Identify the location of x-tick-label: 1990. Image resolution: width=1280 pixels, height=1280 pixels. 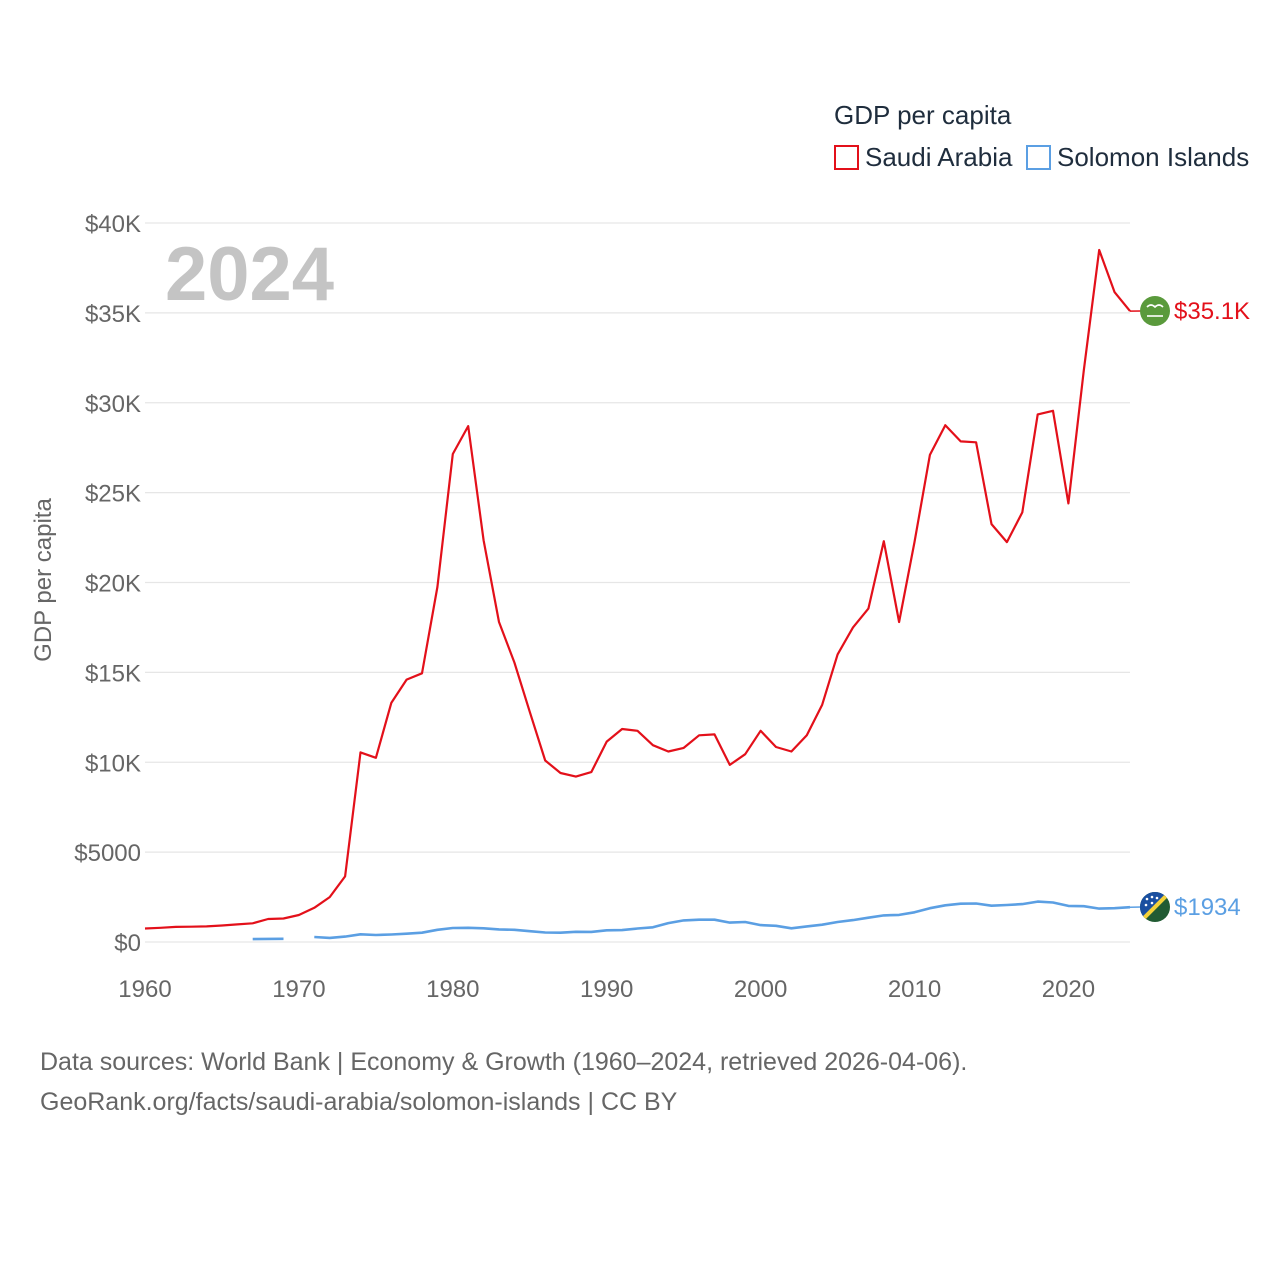
(606, 989).